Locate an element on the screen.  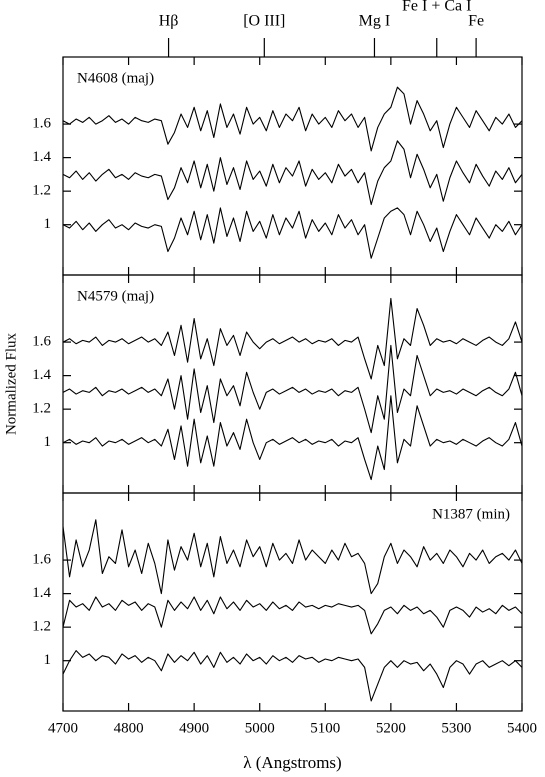
panel-label: N1387 (min) is located at coordinates (471, 514).